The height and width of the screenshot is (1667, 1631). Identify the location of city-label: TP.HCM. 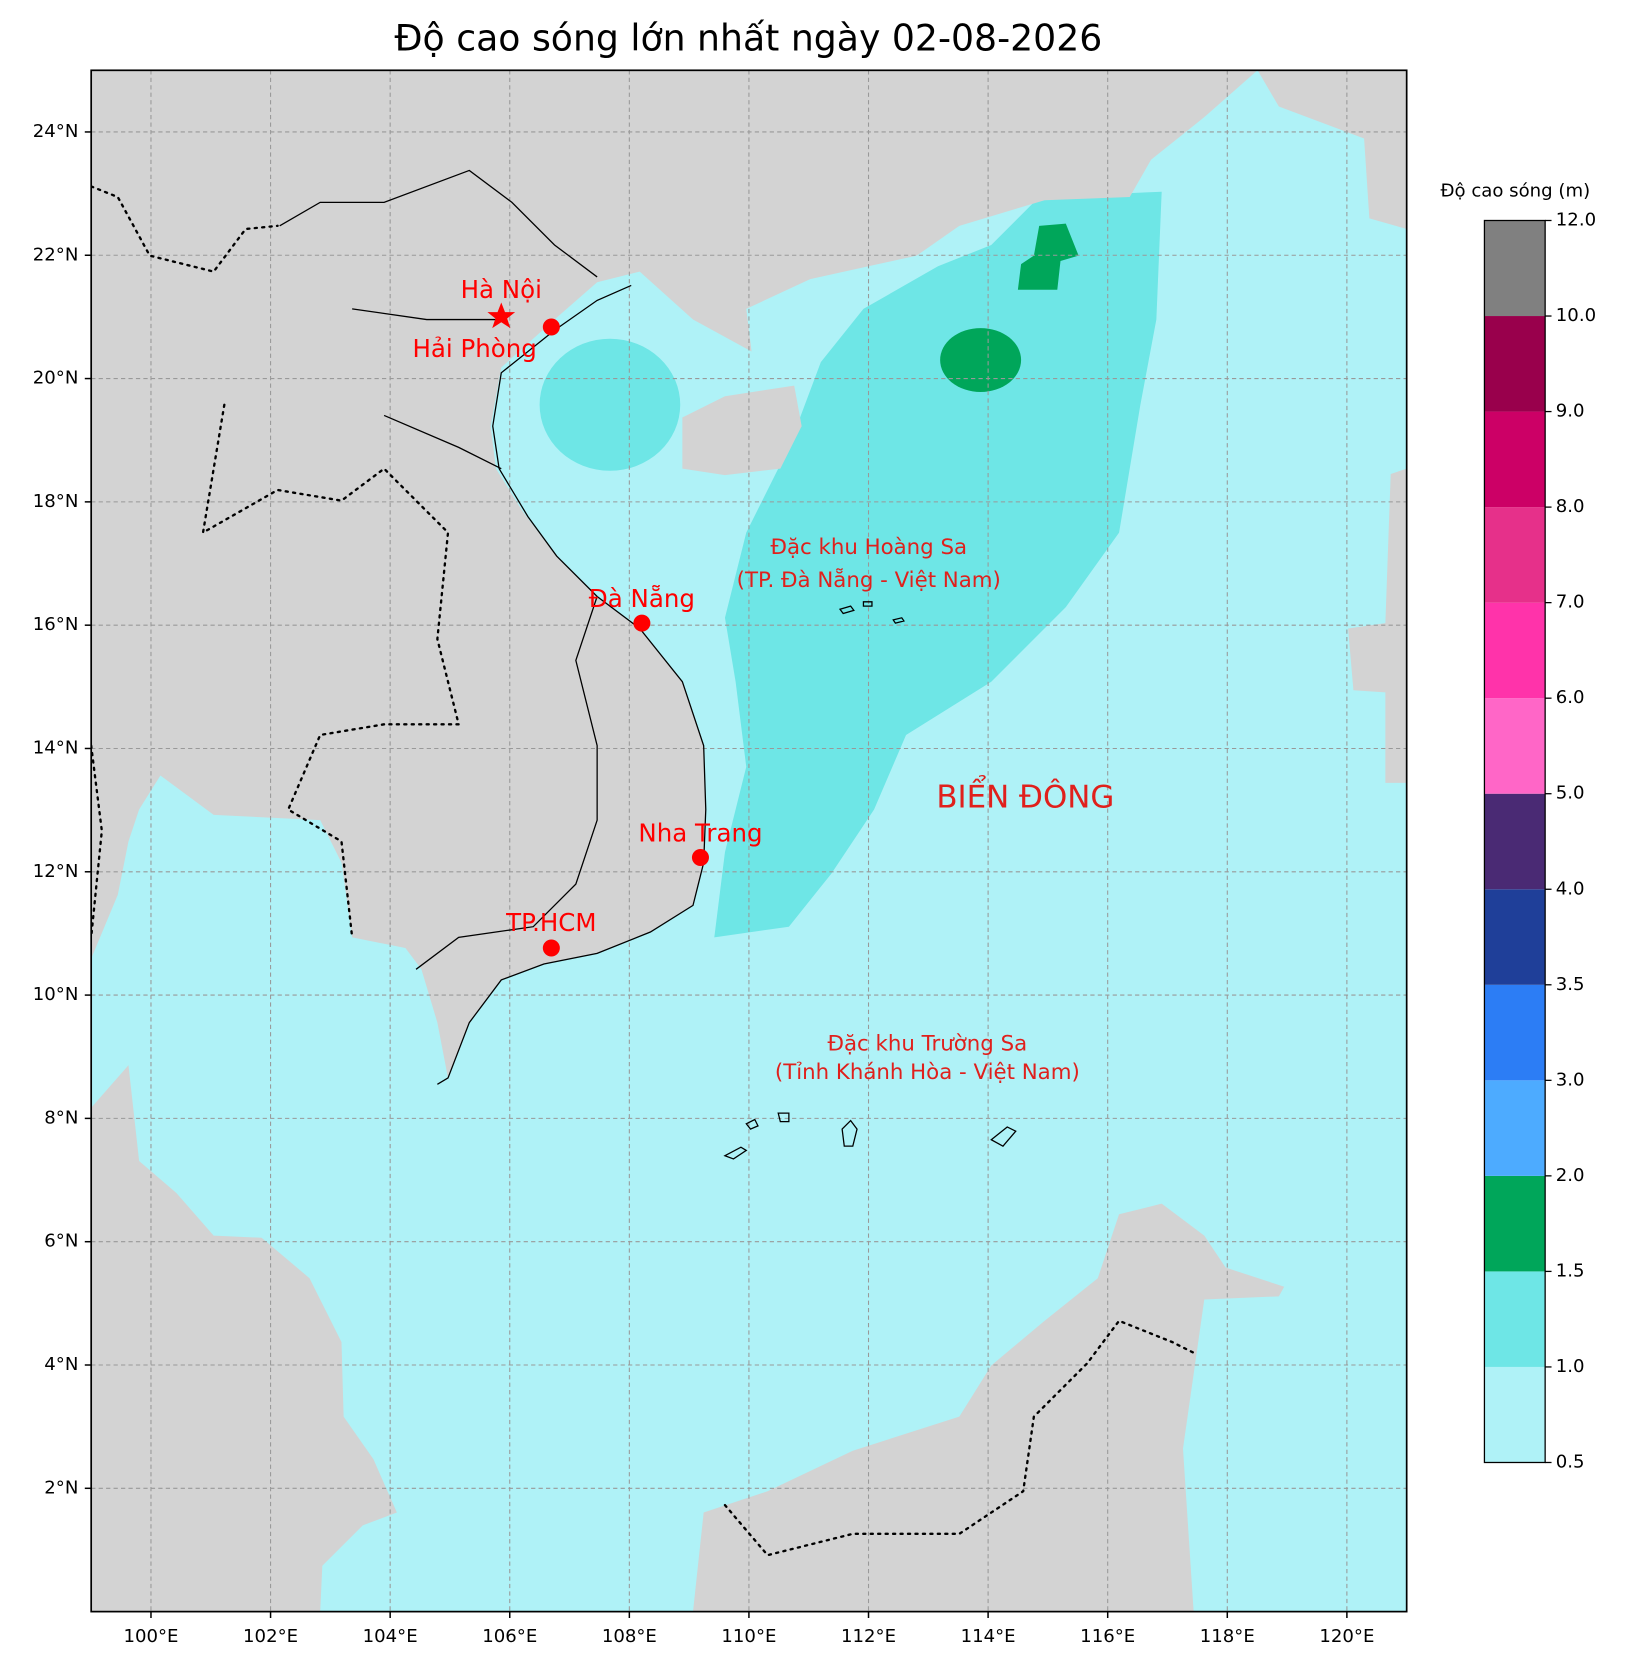
(550, 922).